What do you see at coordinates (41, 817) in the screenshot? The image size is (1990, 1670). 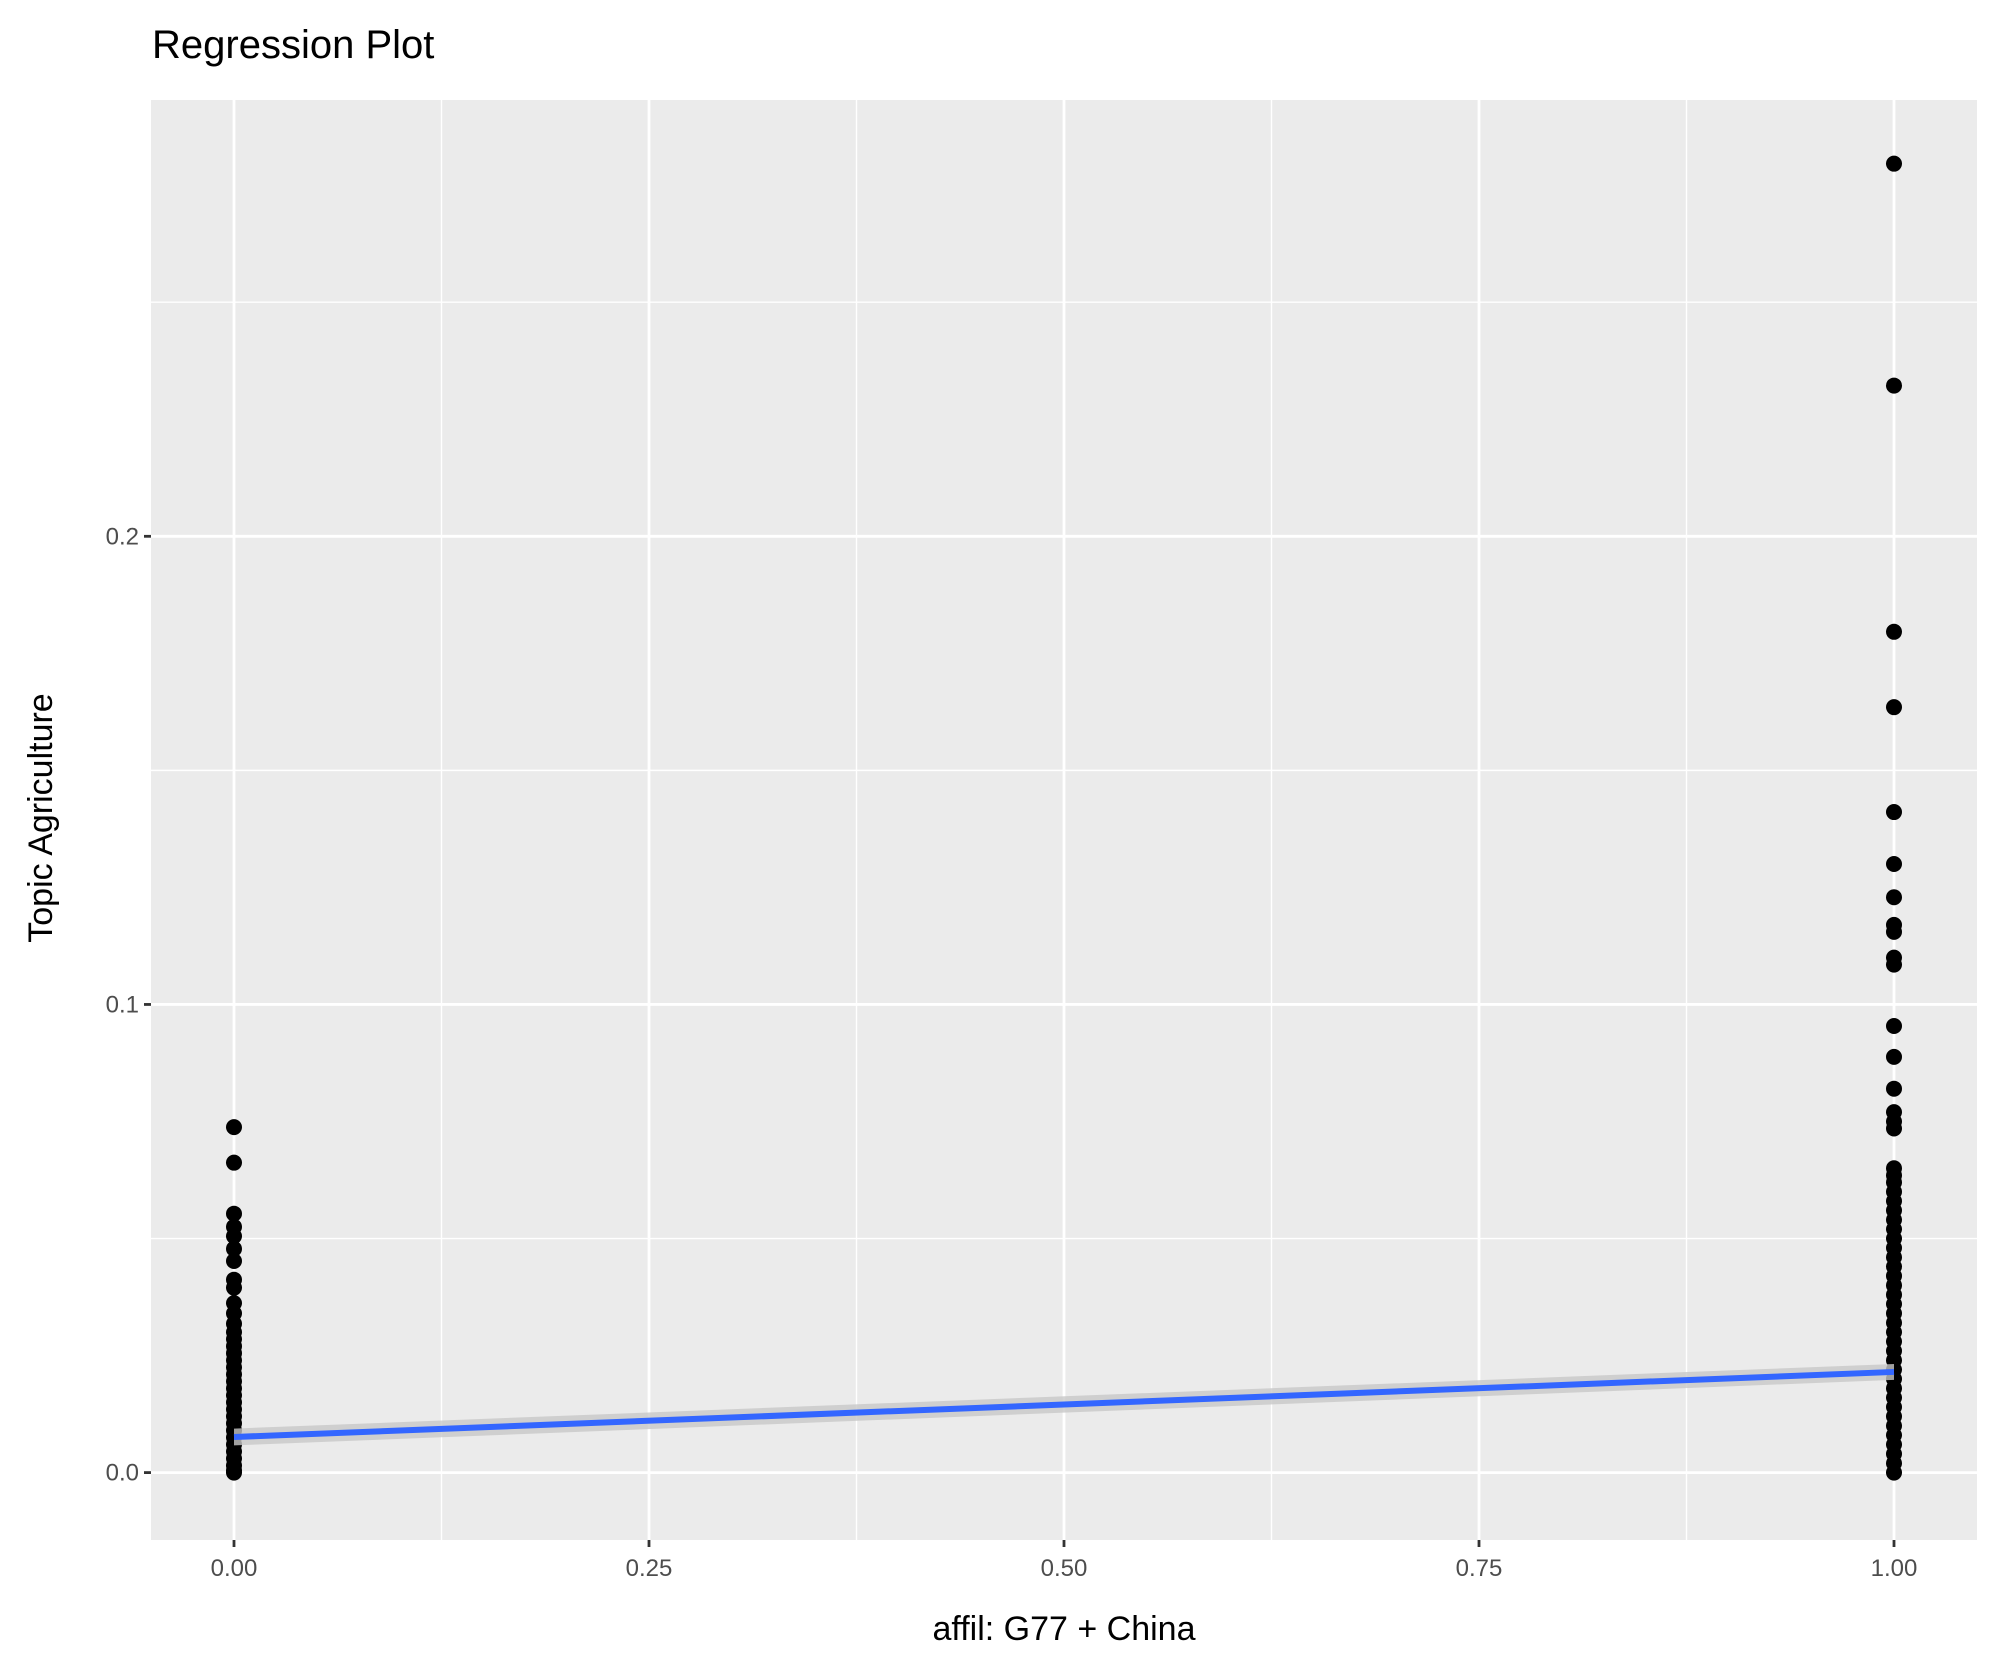 I see `y-axis-label: Topic Agriculture` at bounding box center [41, 817].